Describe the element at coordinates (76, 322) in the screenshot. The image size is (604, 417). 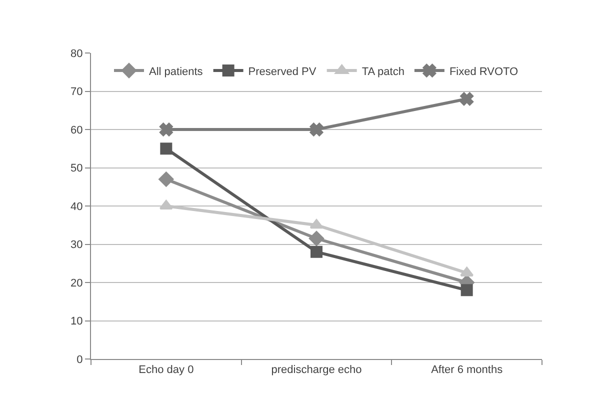
I see `y-tick-label: 10` at that location.